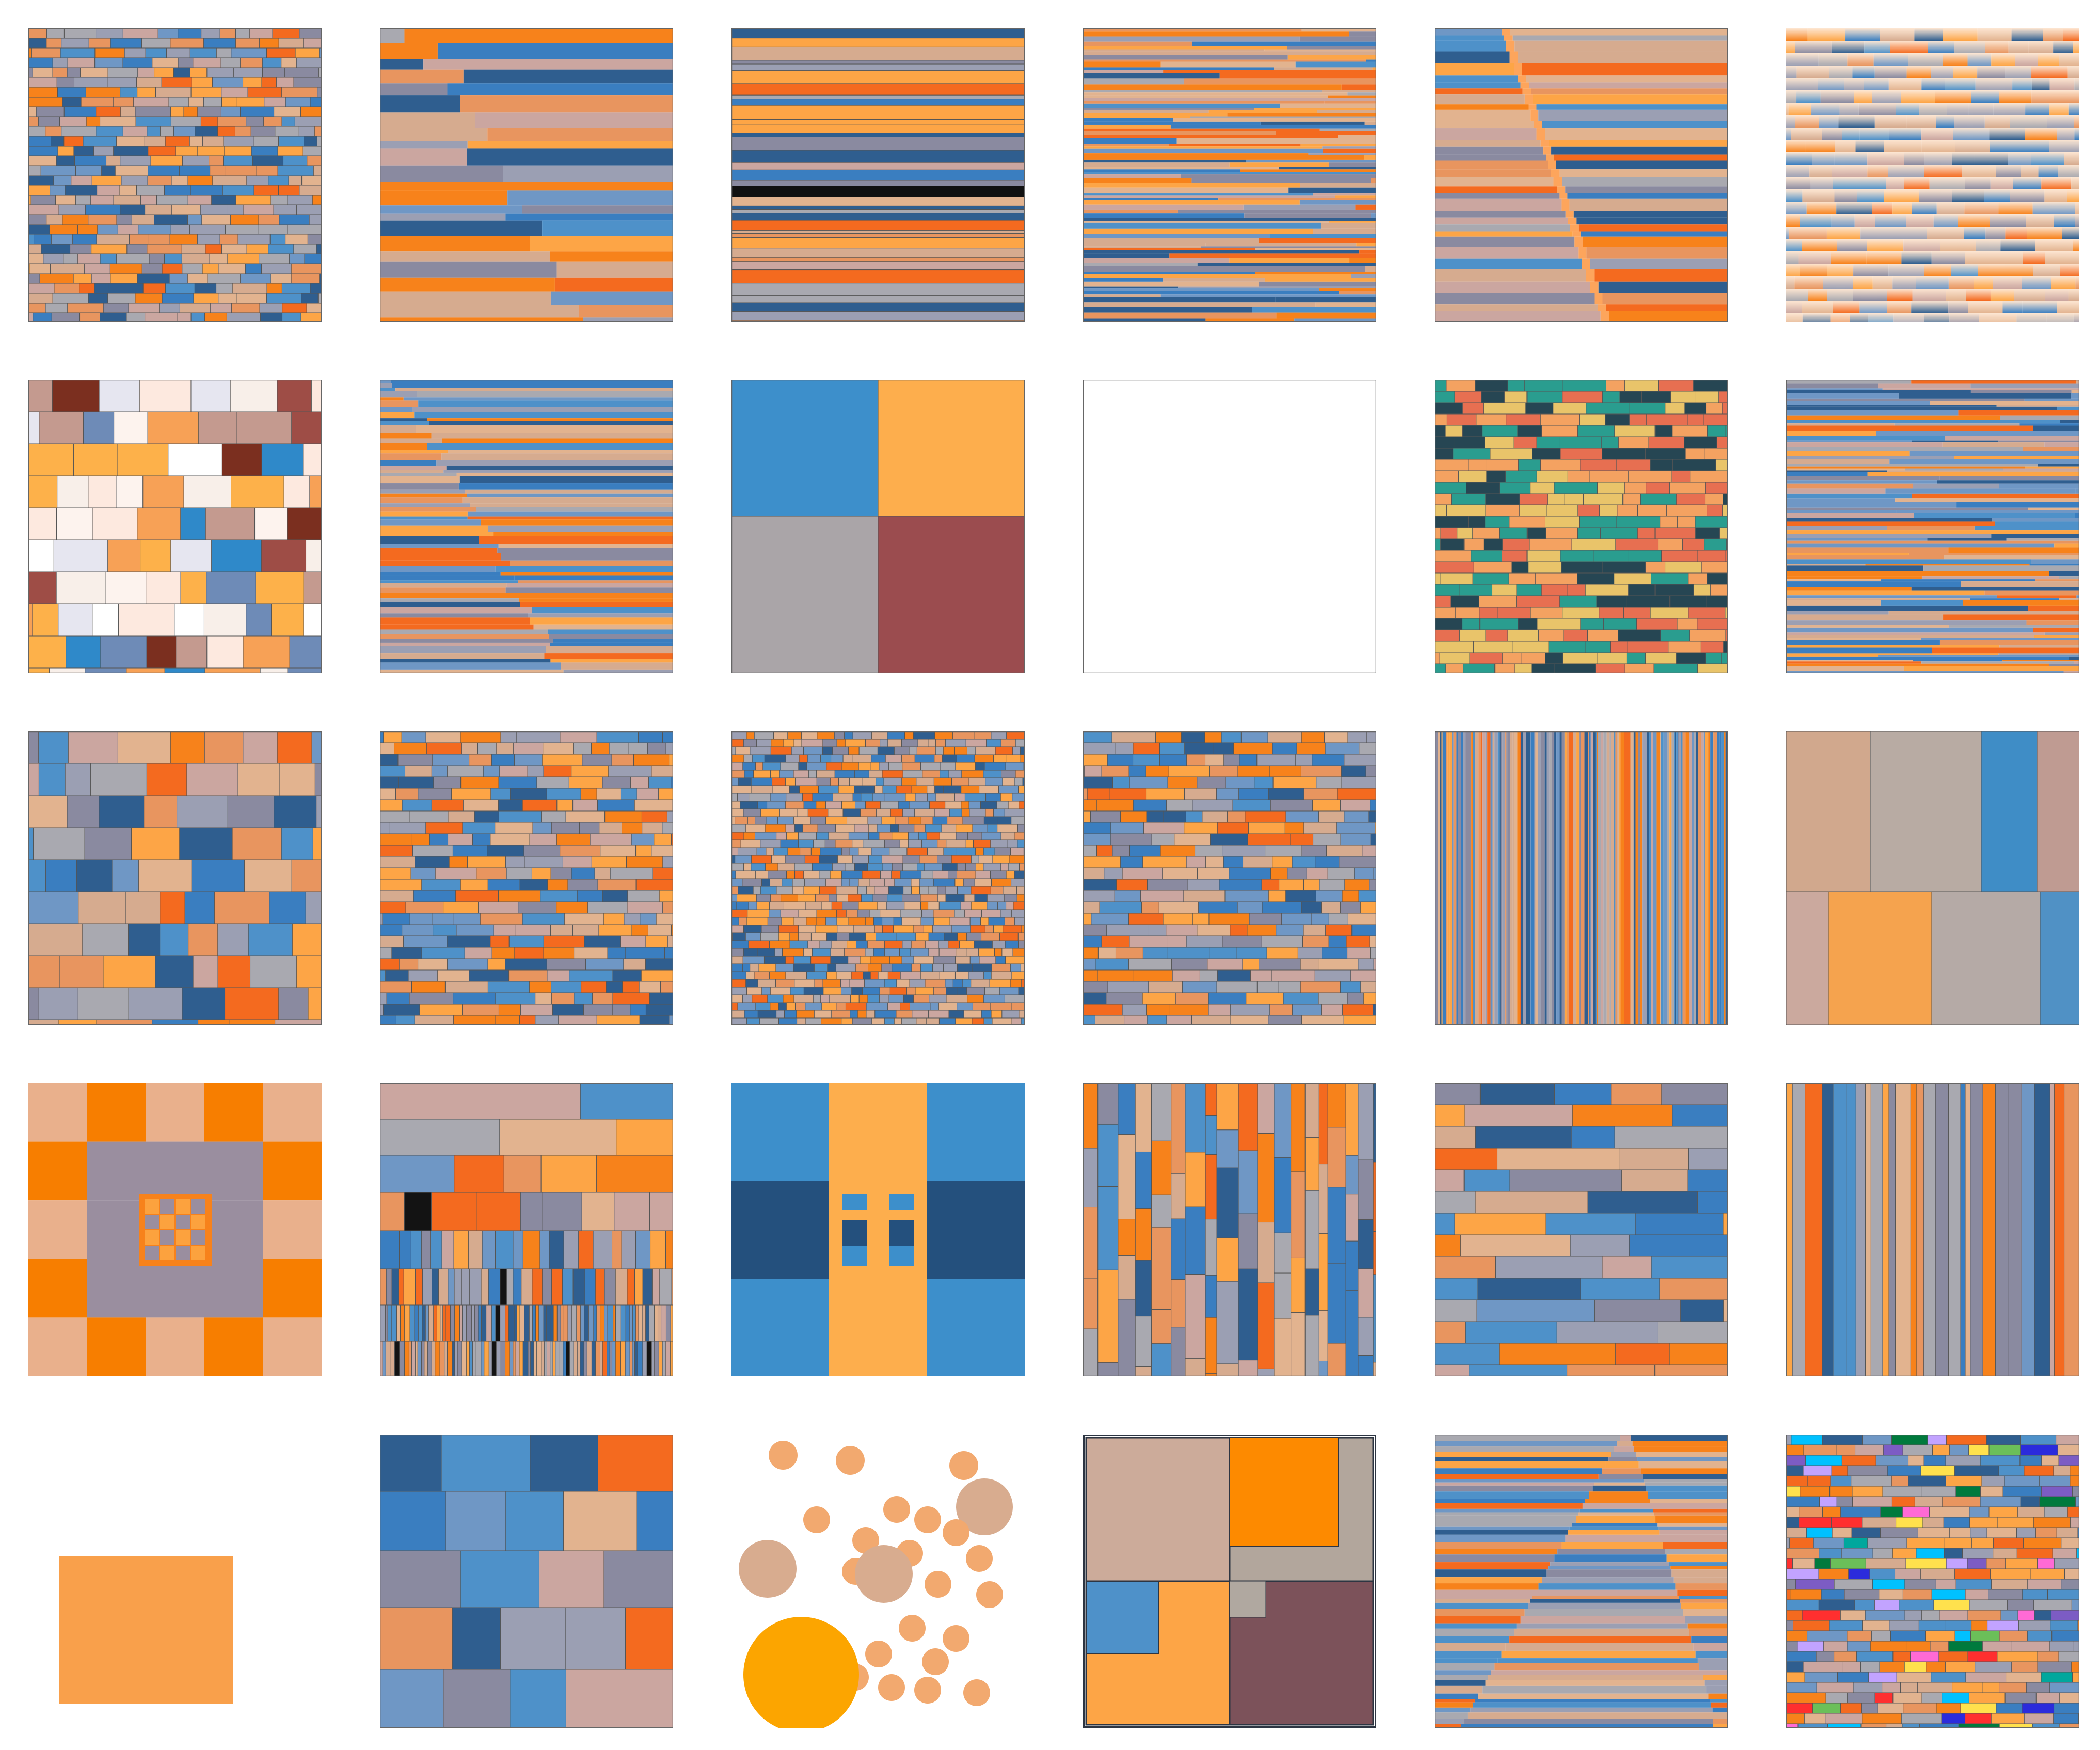  I want to click on treemap-tile-r2c4, so click(1229, 526).